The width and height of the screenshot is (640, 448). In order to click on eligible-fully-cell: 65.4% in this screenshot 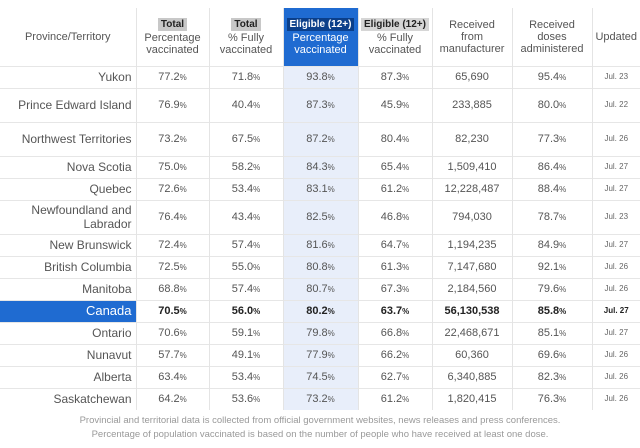, I will do `click(394, 167)`.